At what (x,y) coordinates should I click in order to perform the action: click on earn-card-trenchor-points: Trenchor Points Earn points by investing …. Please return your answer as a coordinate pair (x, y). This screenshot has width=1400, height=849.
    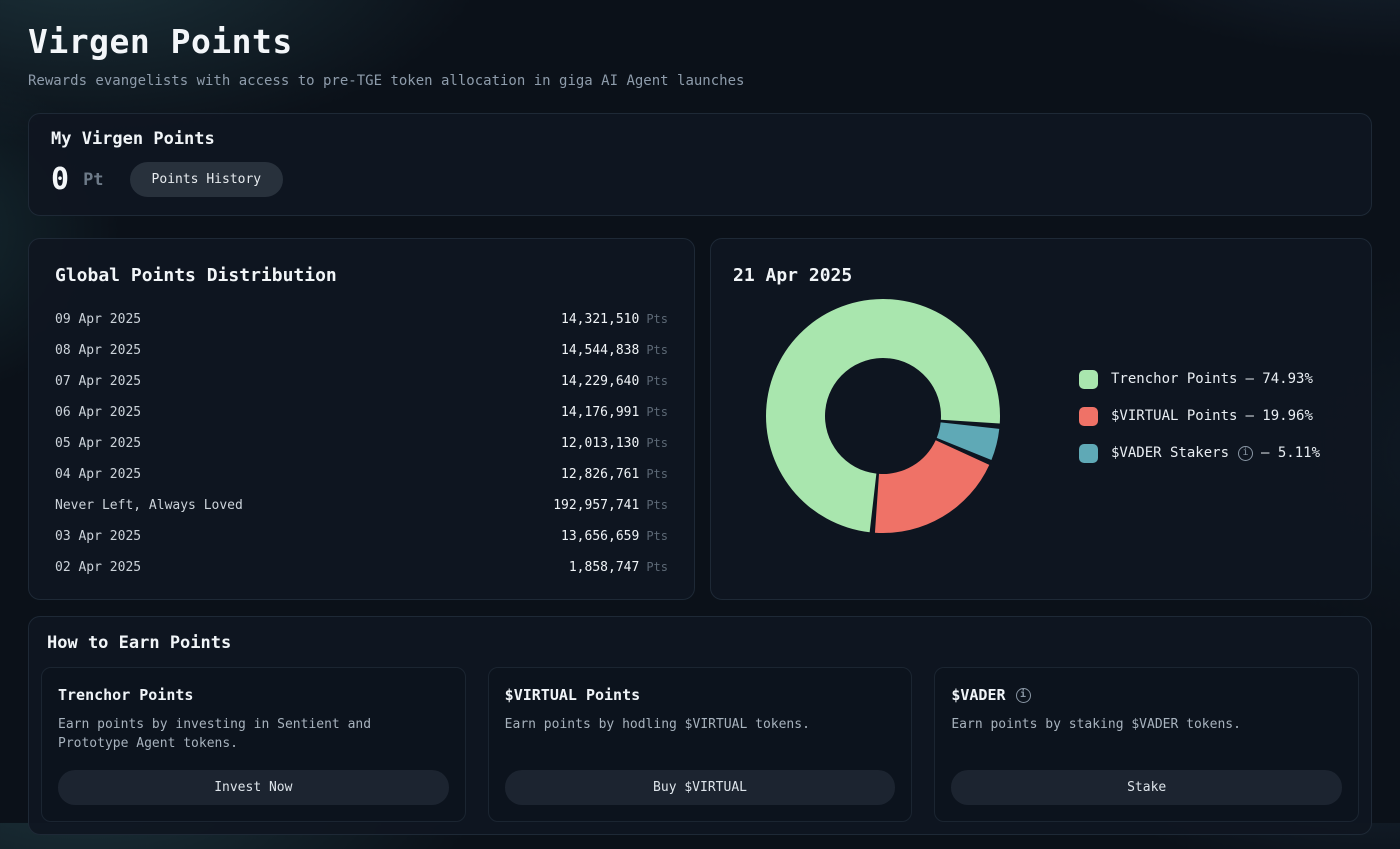
    Looking at the image, I should click on (253, 744).